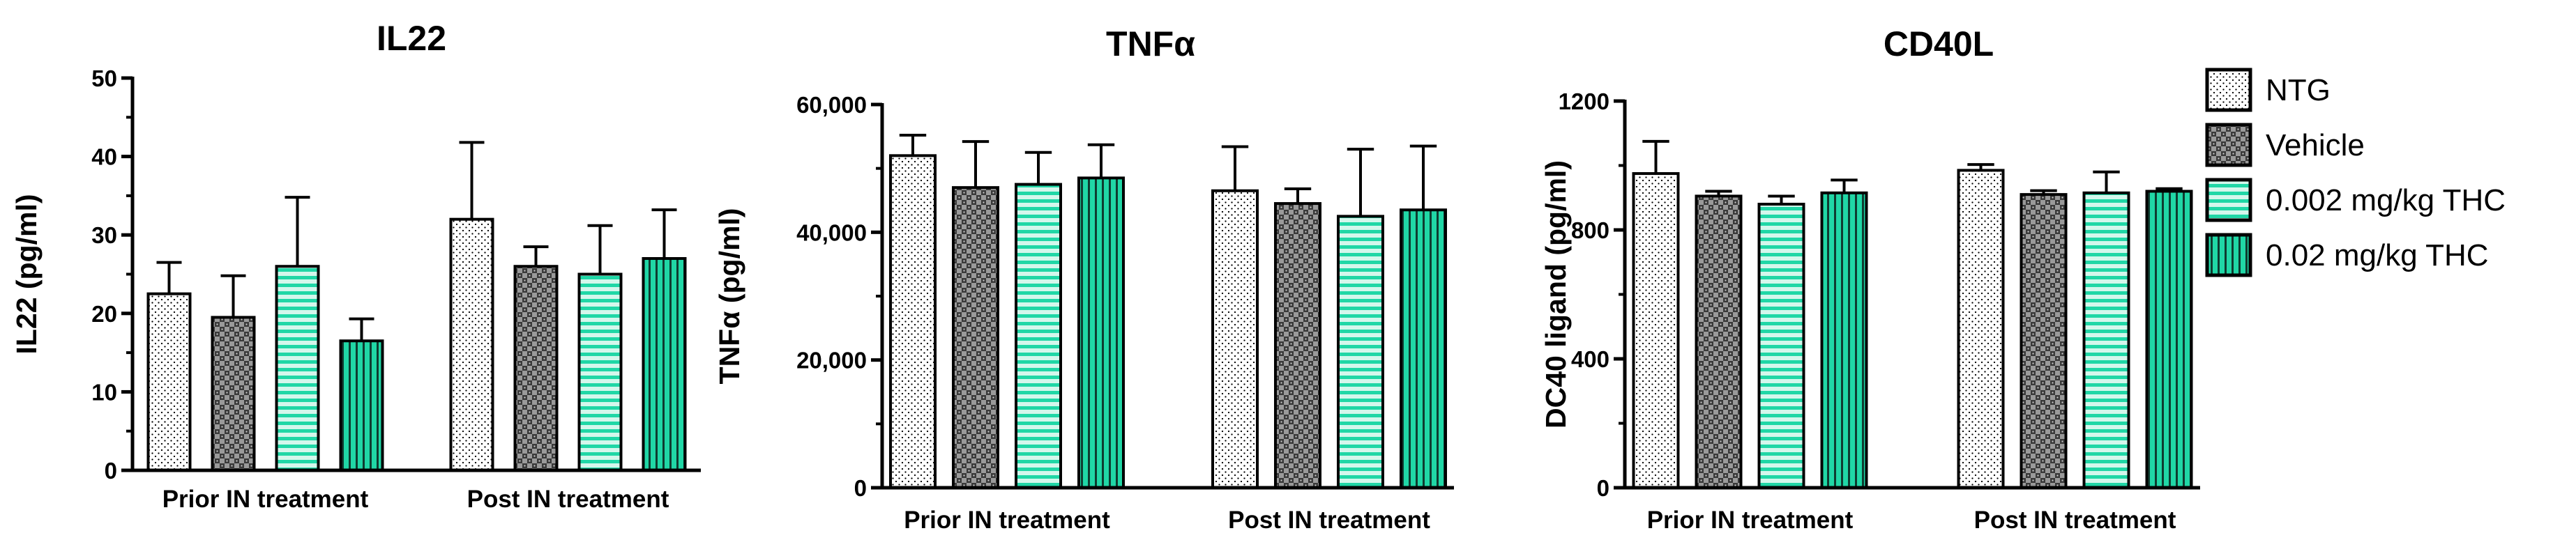 Image resolution: width=2576 pixels, height=540 pixels. I want to click on legend-swatch-ntg, so click(2228, 90).